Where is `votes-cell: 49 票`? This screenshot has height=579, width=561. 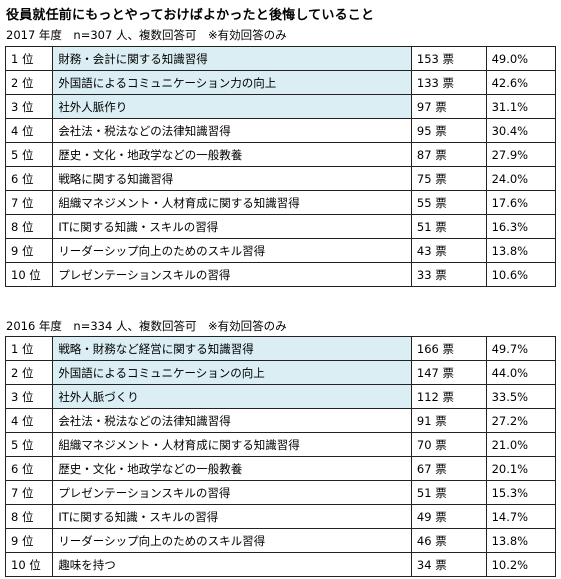 votes-cell: 49 票 is located at coordinates (448, 516).